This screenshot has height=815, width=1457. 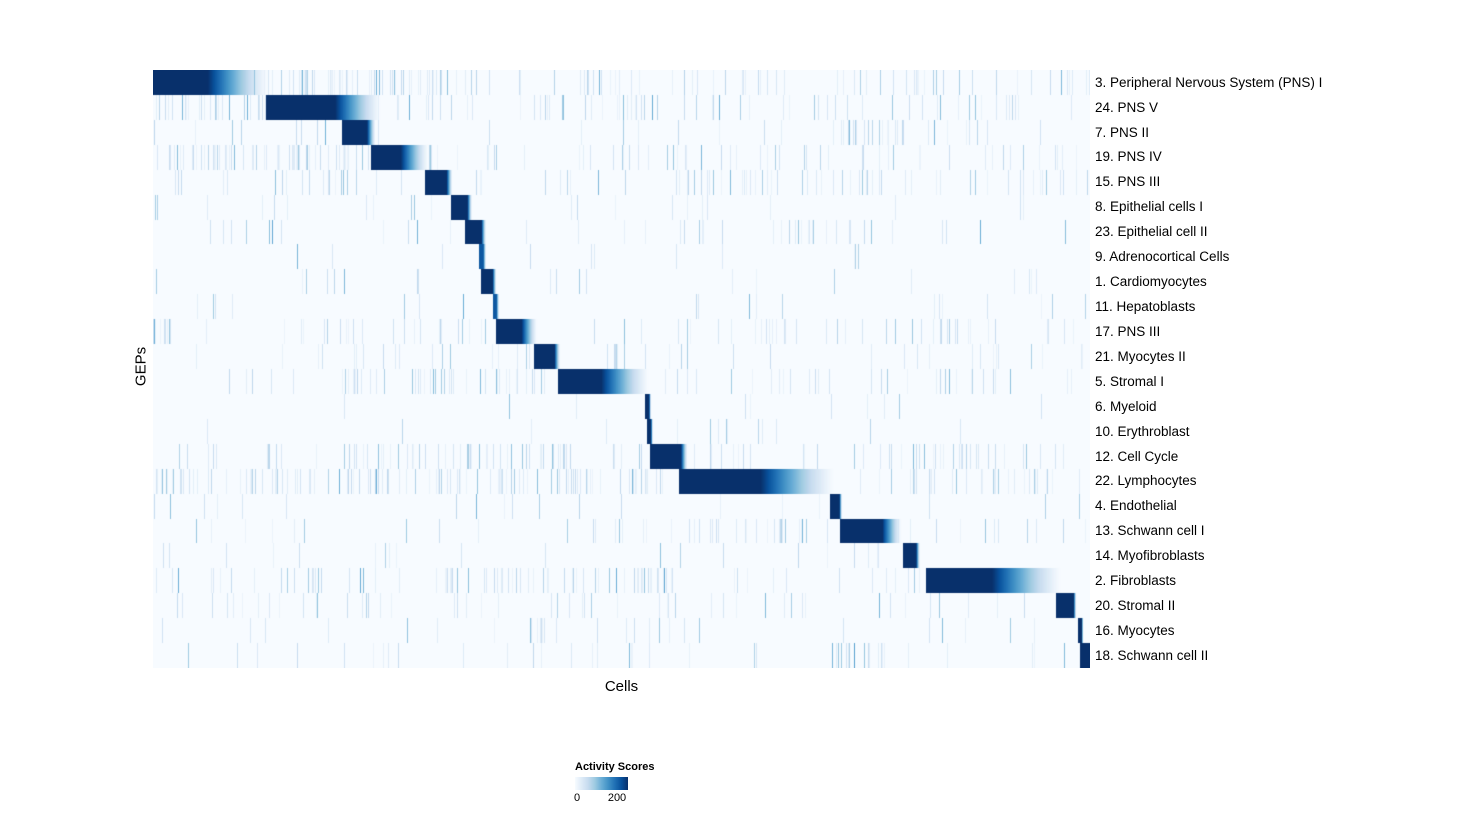 I want to click on row-label: 24. PNS V, so click(x=1127, y=107).